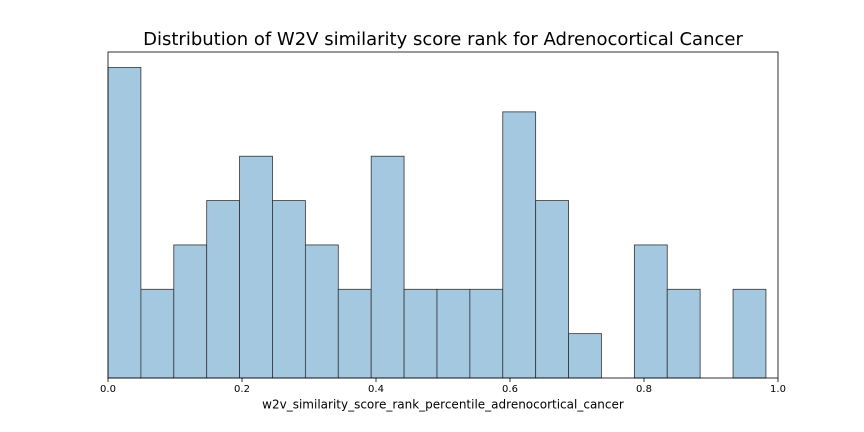  Describe the element at coordinates (242, 389) in the screenshot. I see `x-tick-label: 0.2` at that location.